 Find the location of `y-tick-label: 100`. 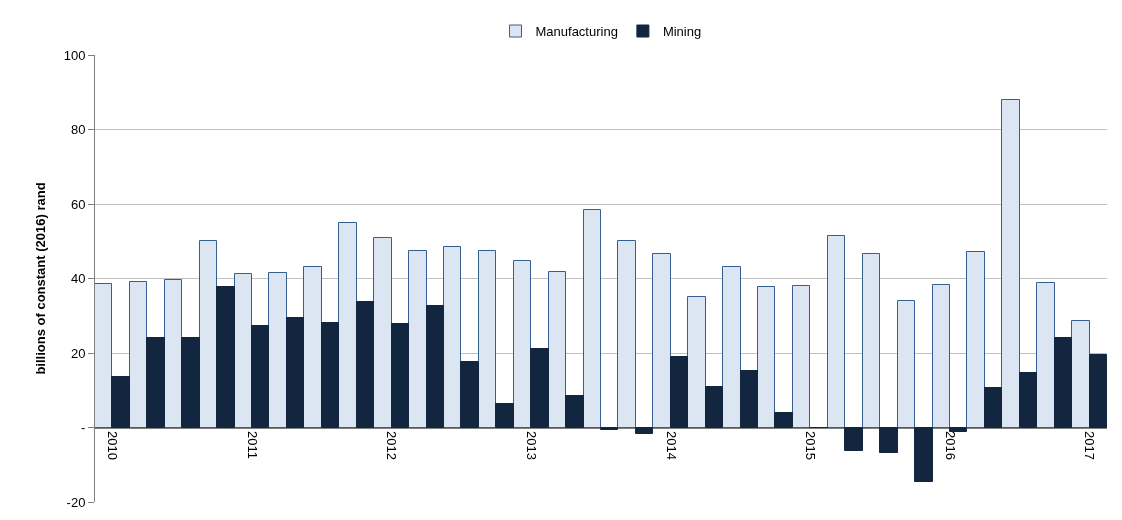

y-tick-label: 100 is located at coordinates (74, 55).